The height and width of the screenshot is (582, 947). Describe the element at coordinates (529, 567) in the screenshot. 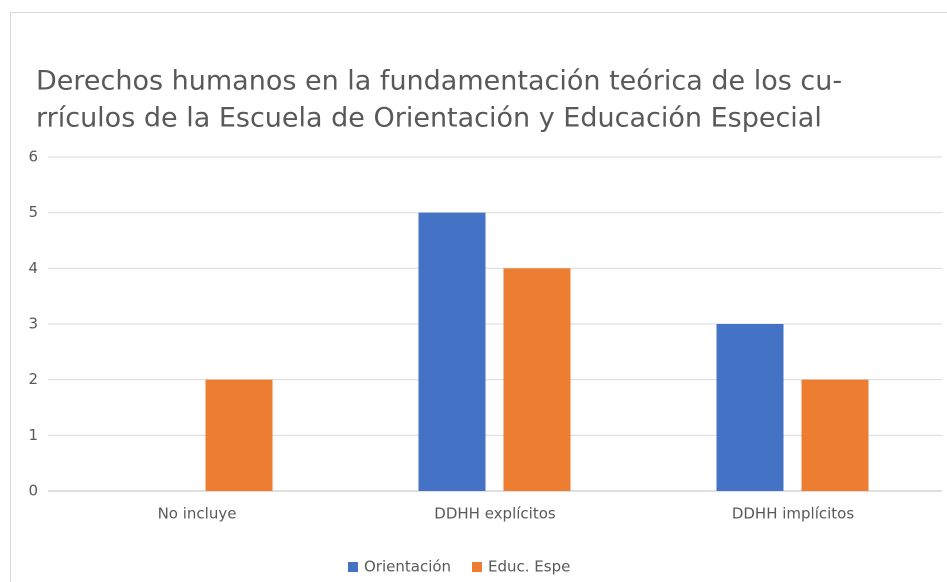

I see `legend-label: Educ. Espe` at that location.